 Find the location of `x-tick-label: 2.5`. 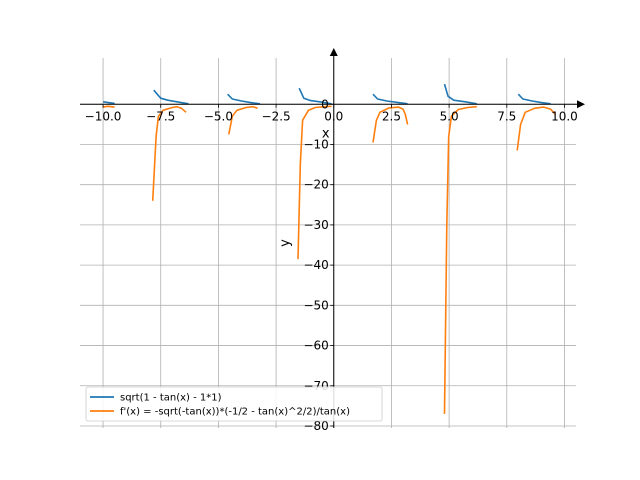

x-tick-label: 2.5 is located at coordinates (391, 116).